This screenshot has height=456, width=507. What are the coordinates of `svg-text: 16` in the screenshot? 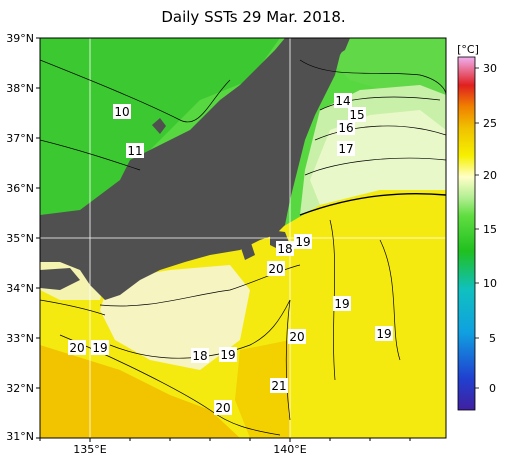 It's located at (345, 128).